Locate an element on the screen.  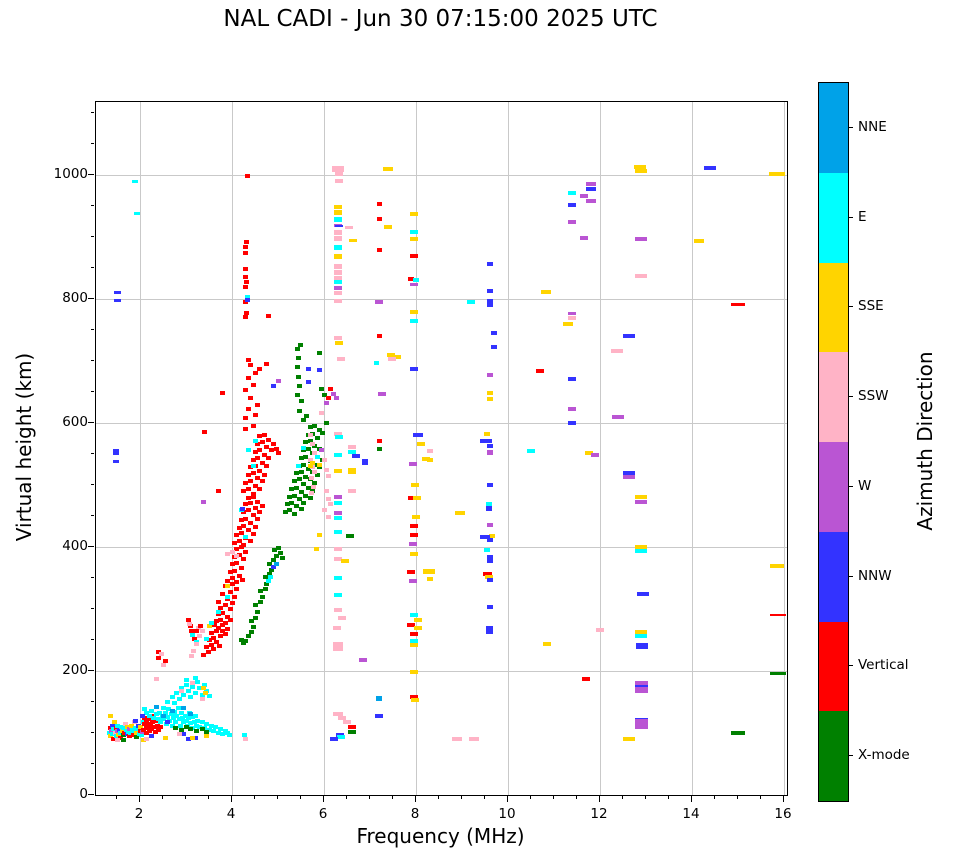
x-gridline is located at coordinates (692, 448).